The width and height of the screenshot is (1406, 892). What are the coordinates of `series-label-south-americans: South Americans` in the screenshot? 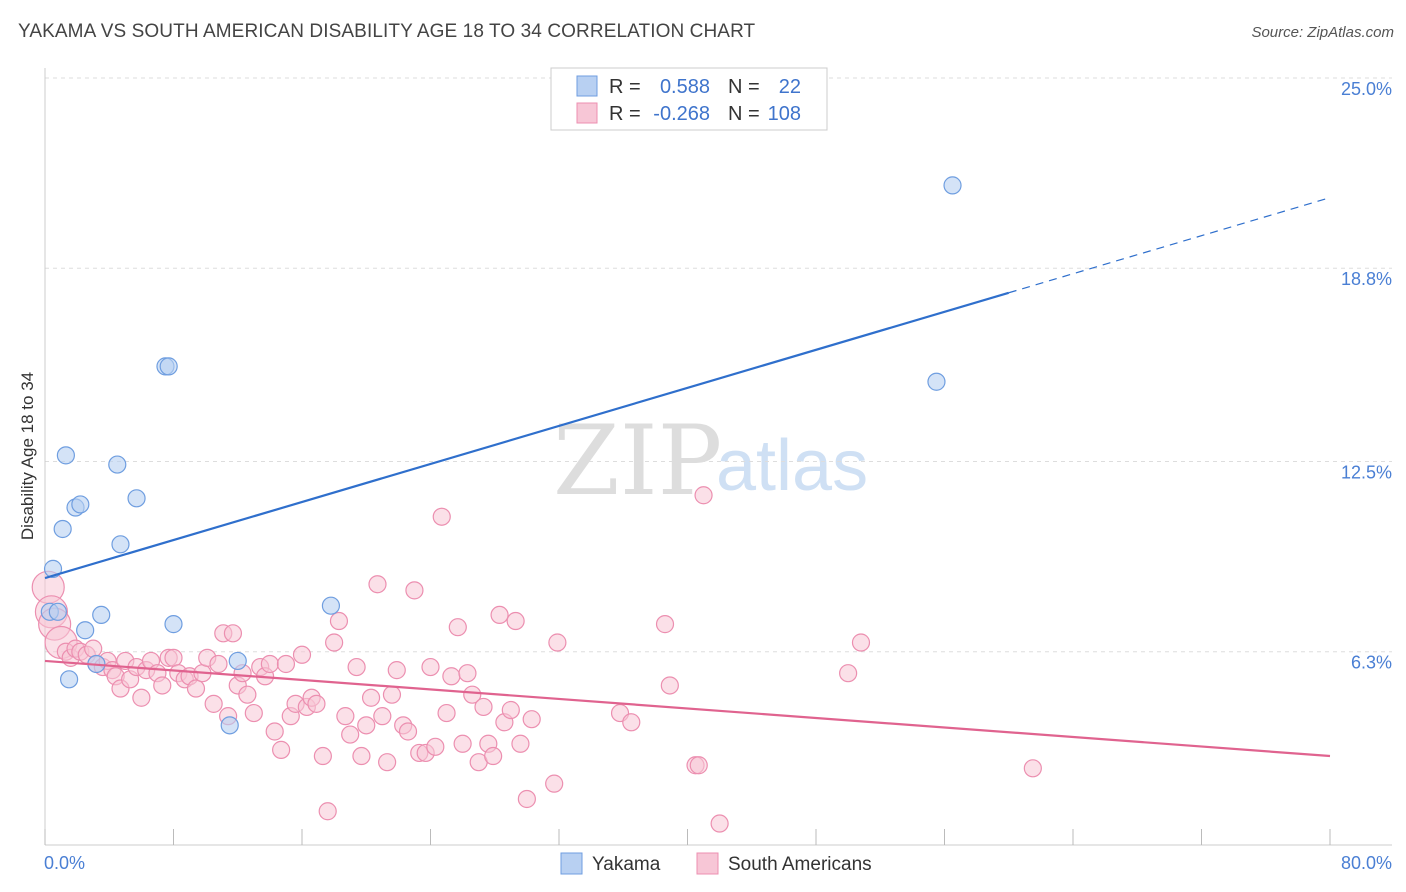 It's located at (800, 864).